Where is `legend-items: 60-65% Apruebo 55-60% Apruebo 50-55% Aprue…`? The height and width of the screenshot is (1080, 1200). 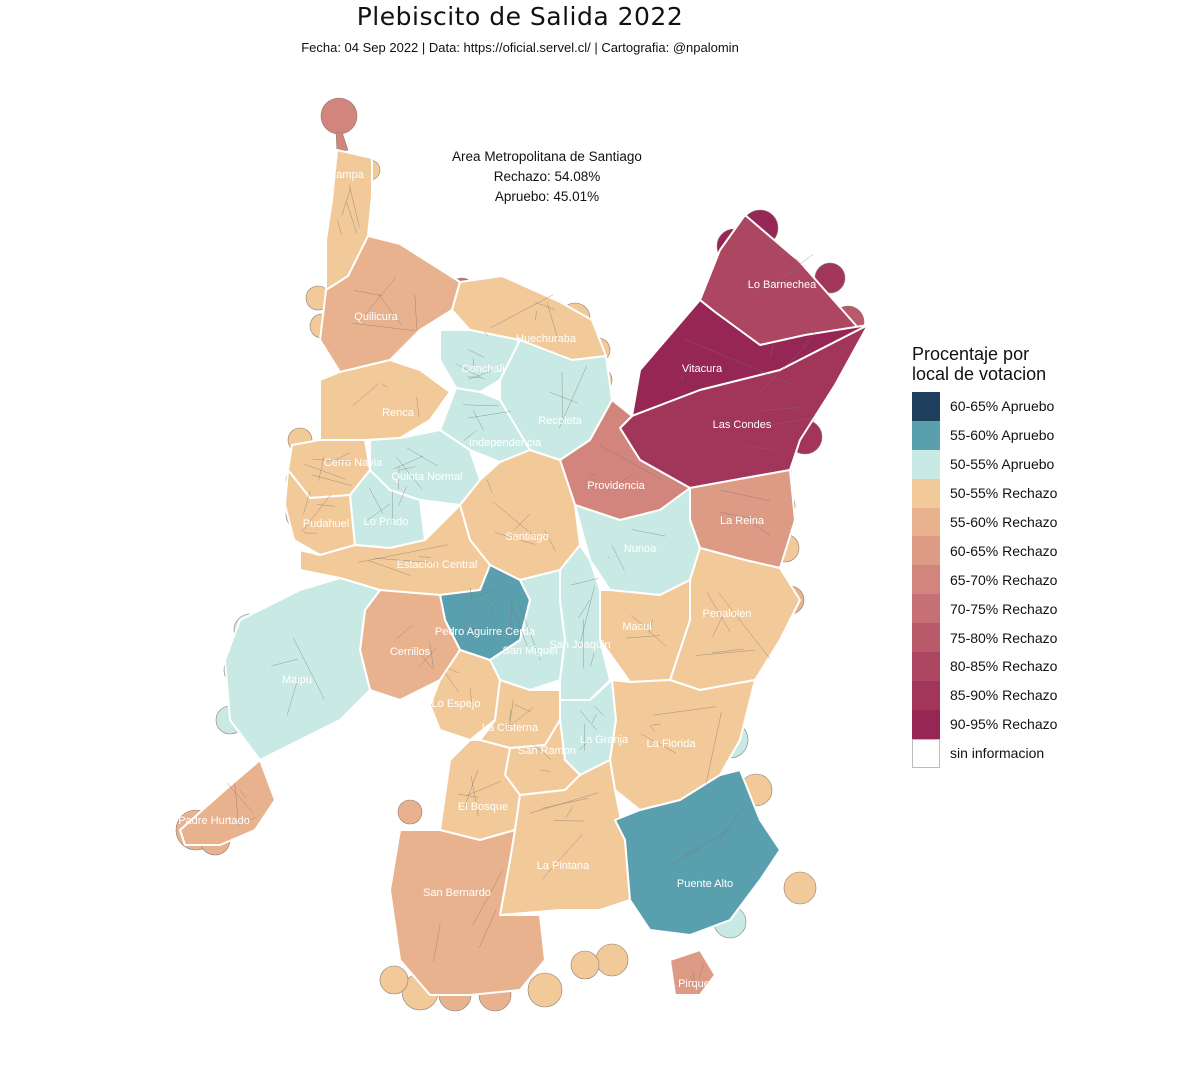 legend-items: 60-65% Apruebo 55-60% Apruebo 50-55% Aprue… is located at coordinates (984, 580).